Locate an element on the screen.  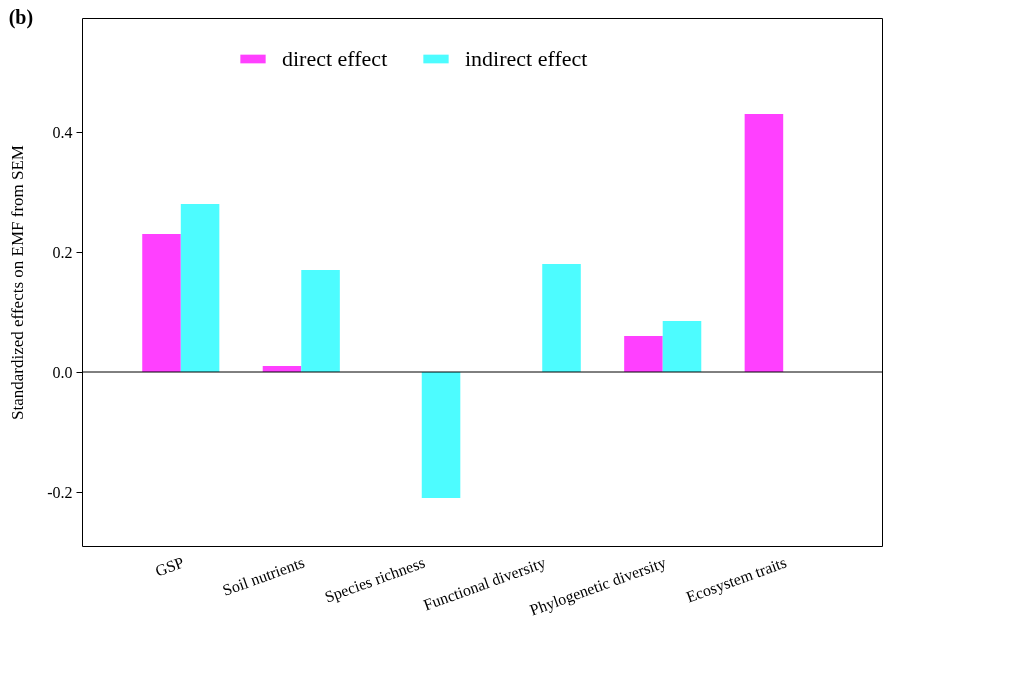
text: (b) is located at coordinates (21, 17).